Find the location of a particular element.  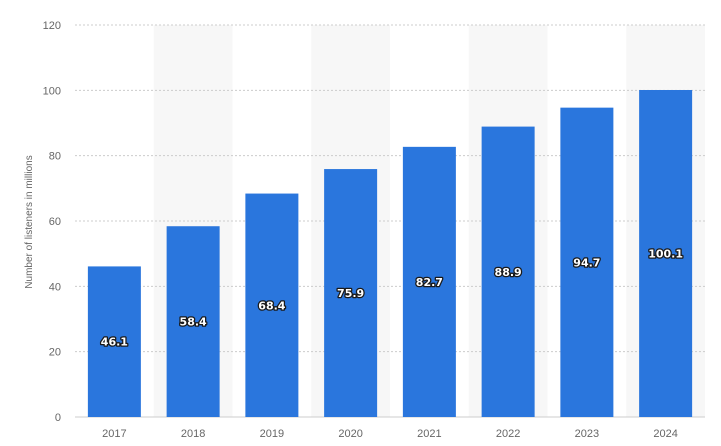

x-tick-label: 2020 is located at coordinates (350, 434).